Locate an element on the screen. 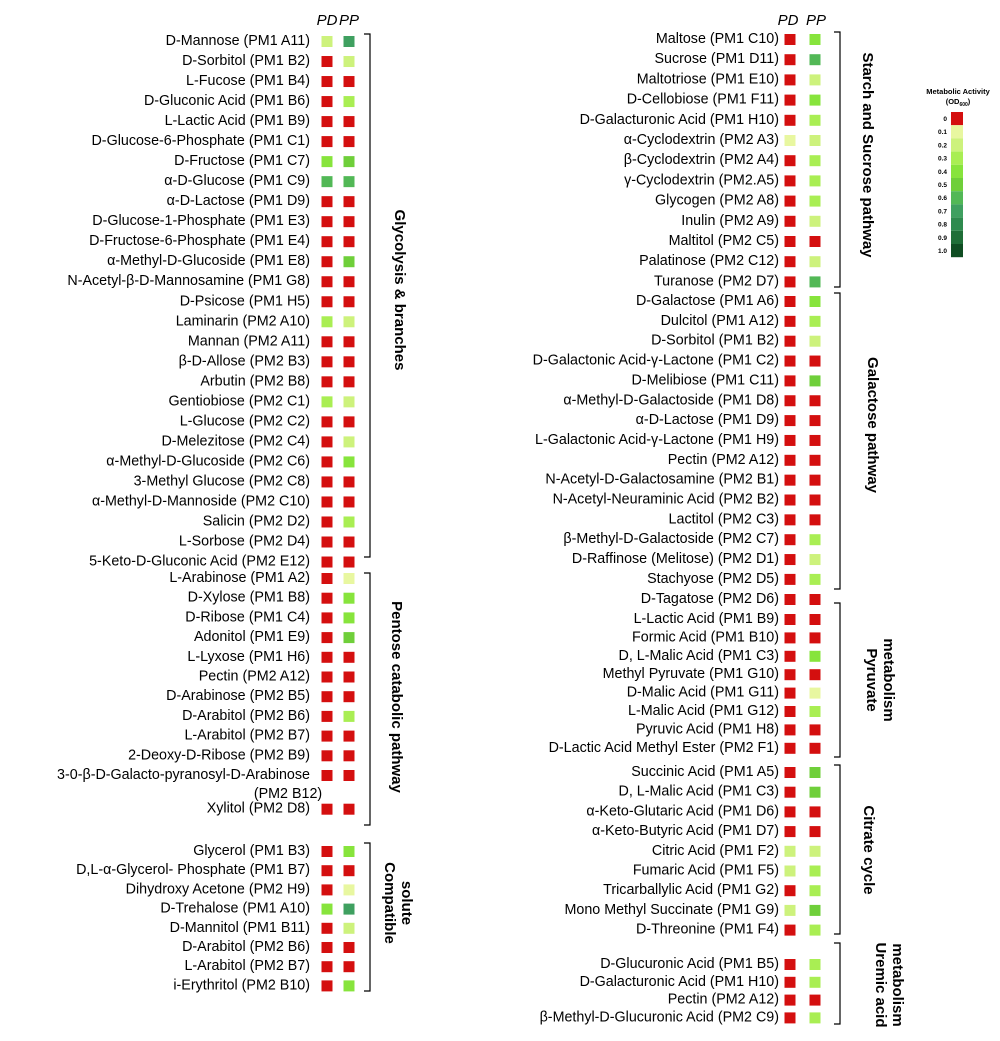 Image resolution: width=1000 pixels, height=1041 pixels. row-label: Succinic Acid (PM1 A5) is located at coordinates (705, 772).